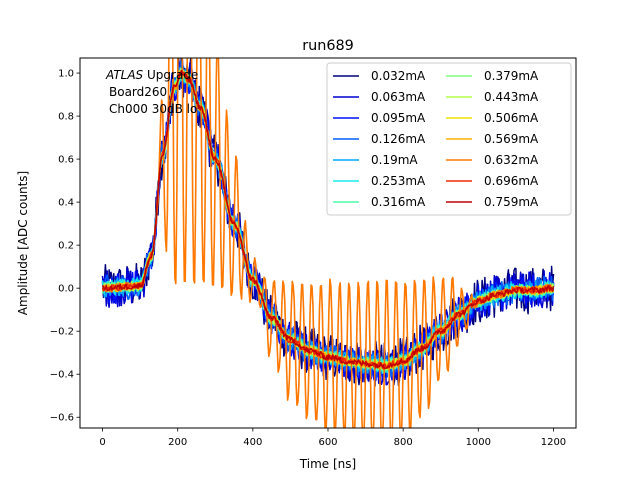  I want to click on legend-label: 0.316mA, so click(398, 202).